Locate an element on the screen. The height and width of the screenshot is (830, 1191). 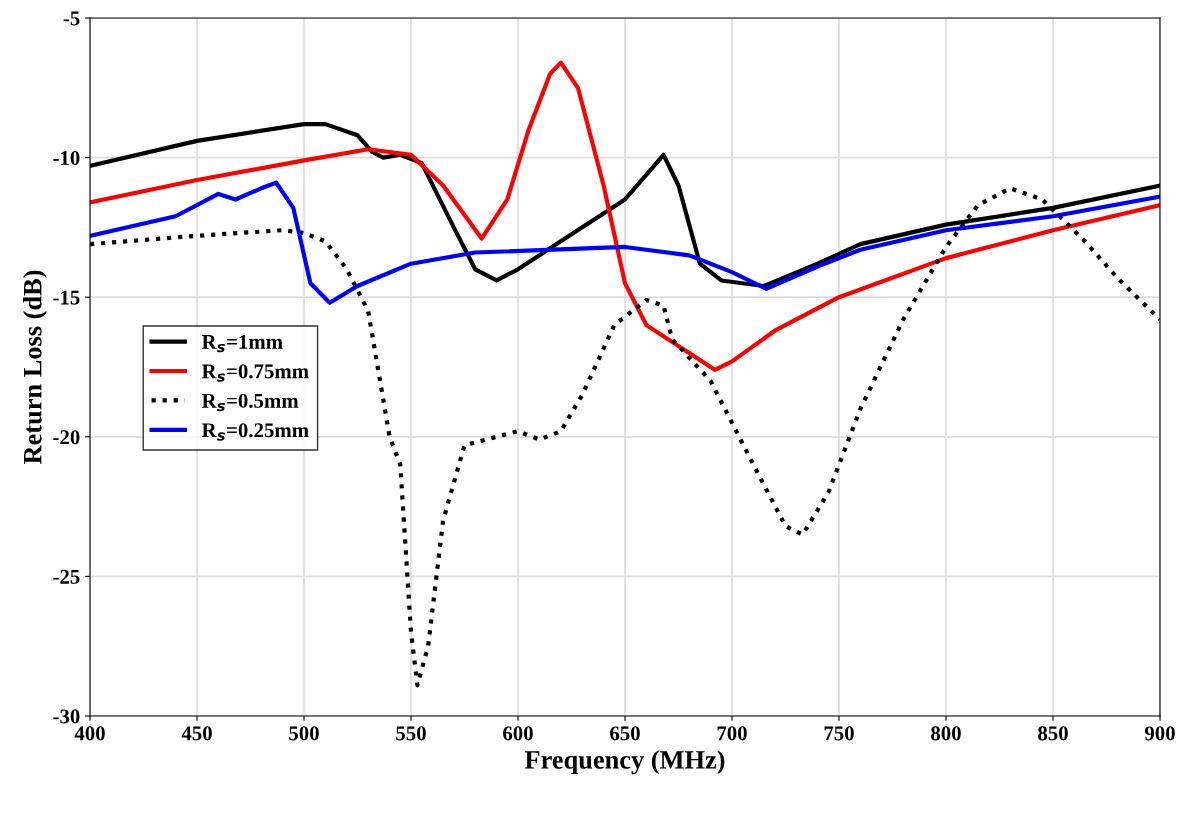
x-tick-label: 750 is located at coordinates (839, 733).